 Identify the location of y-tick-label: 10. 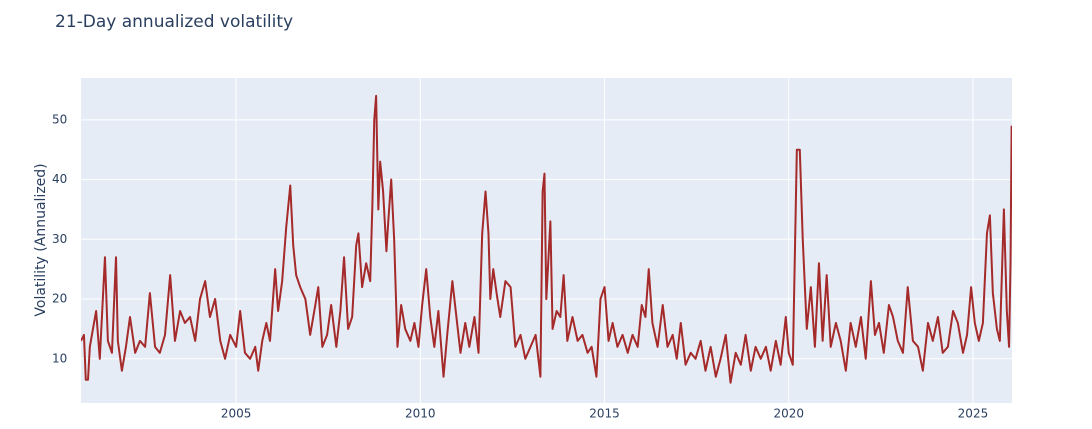
(59, 358).